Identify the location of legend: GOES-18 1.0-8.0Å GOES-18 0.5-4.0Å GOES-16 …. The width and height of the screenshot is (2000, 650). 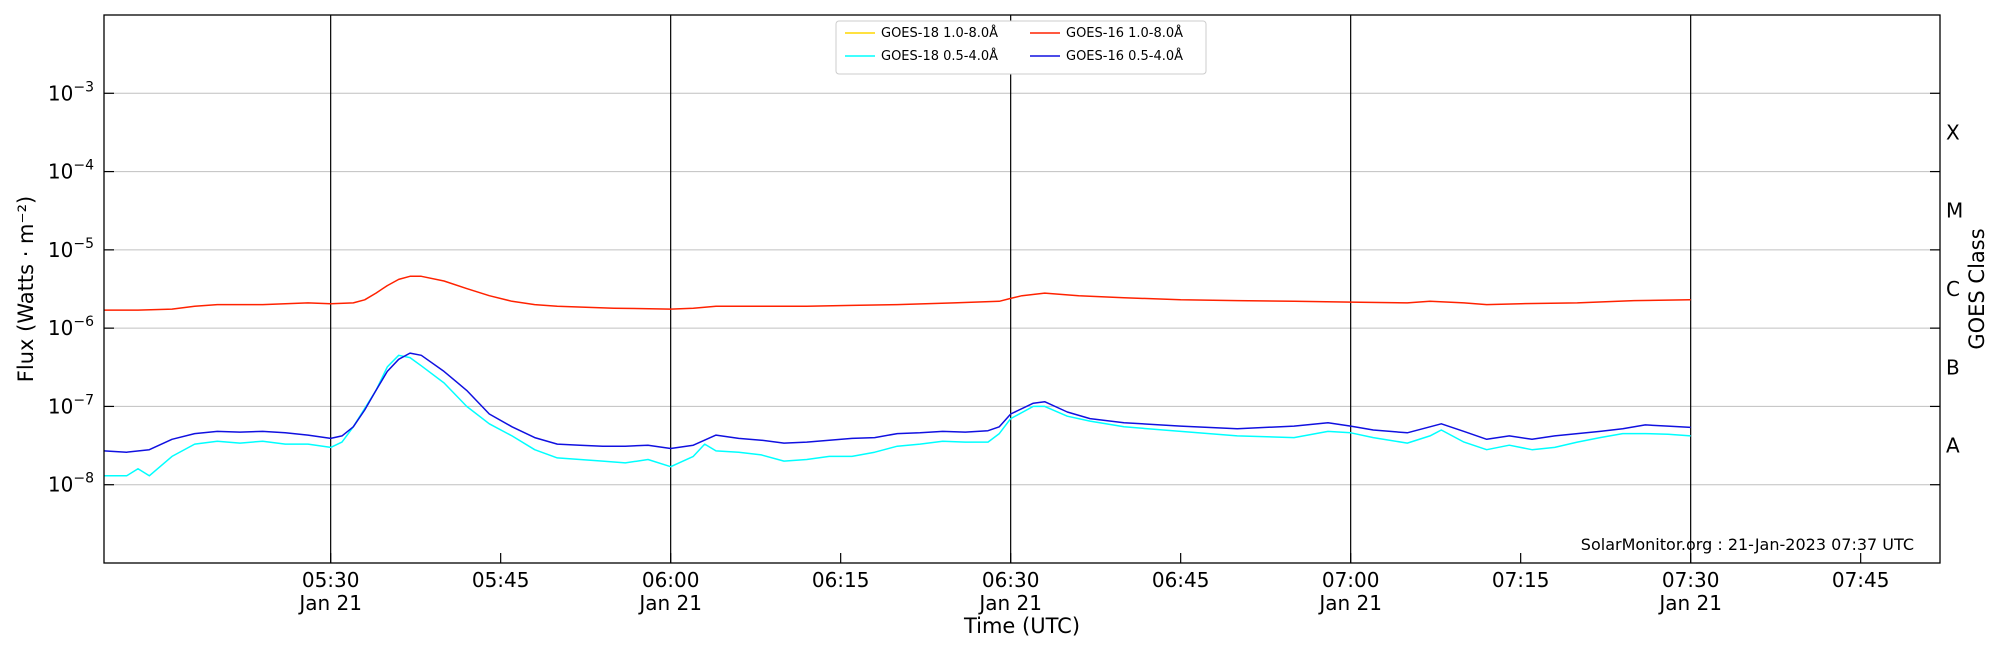
(1021, 47).